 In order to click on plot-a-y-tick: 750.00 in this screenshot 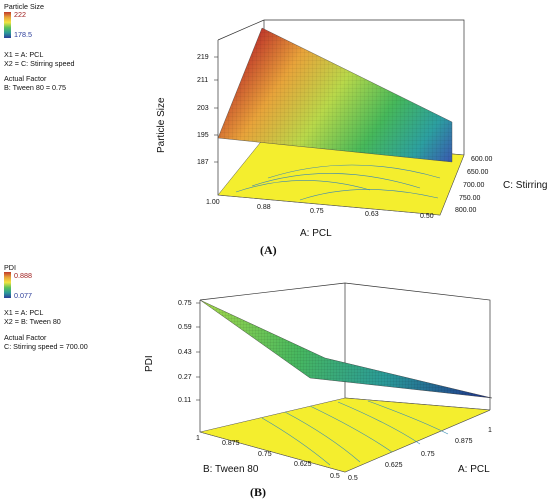, I will do `click(470, 198)`.